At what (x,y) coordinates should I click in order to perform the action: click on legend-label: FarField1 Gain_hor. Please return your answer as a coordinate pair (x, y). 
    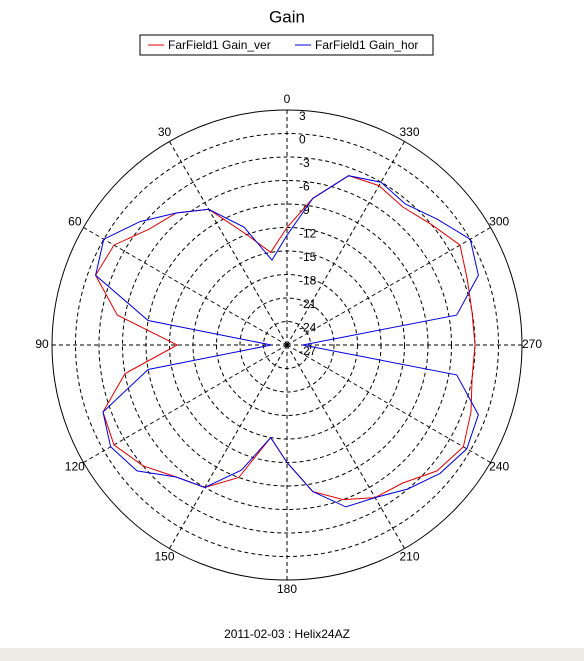
    Looking at the image, I should click on (366, 45).